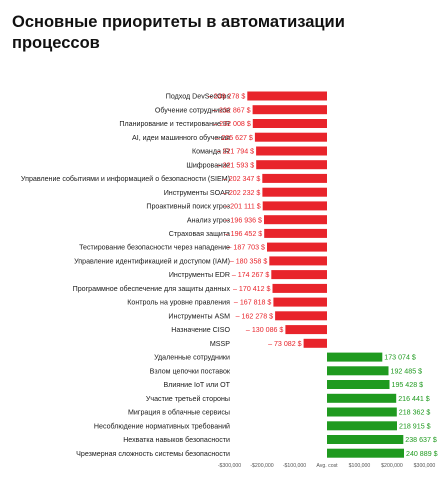 This screenshot has width=444, height=501. What do you see at coordinates (415, 426) in the screenshot?
I see `value-label: 218 915 $` at bounding box center [415, 426].